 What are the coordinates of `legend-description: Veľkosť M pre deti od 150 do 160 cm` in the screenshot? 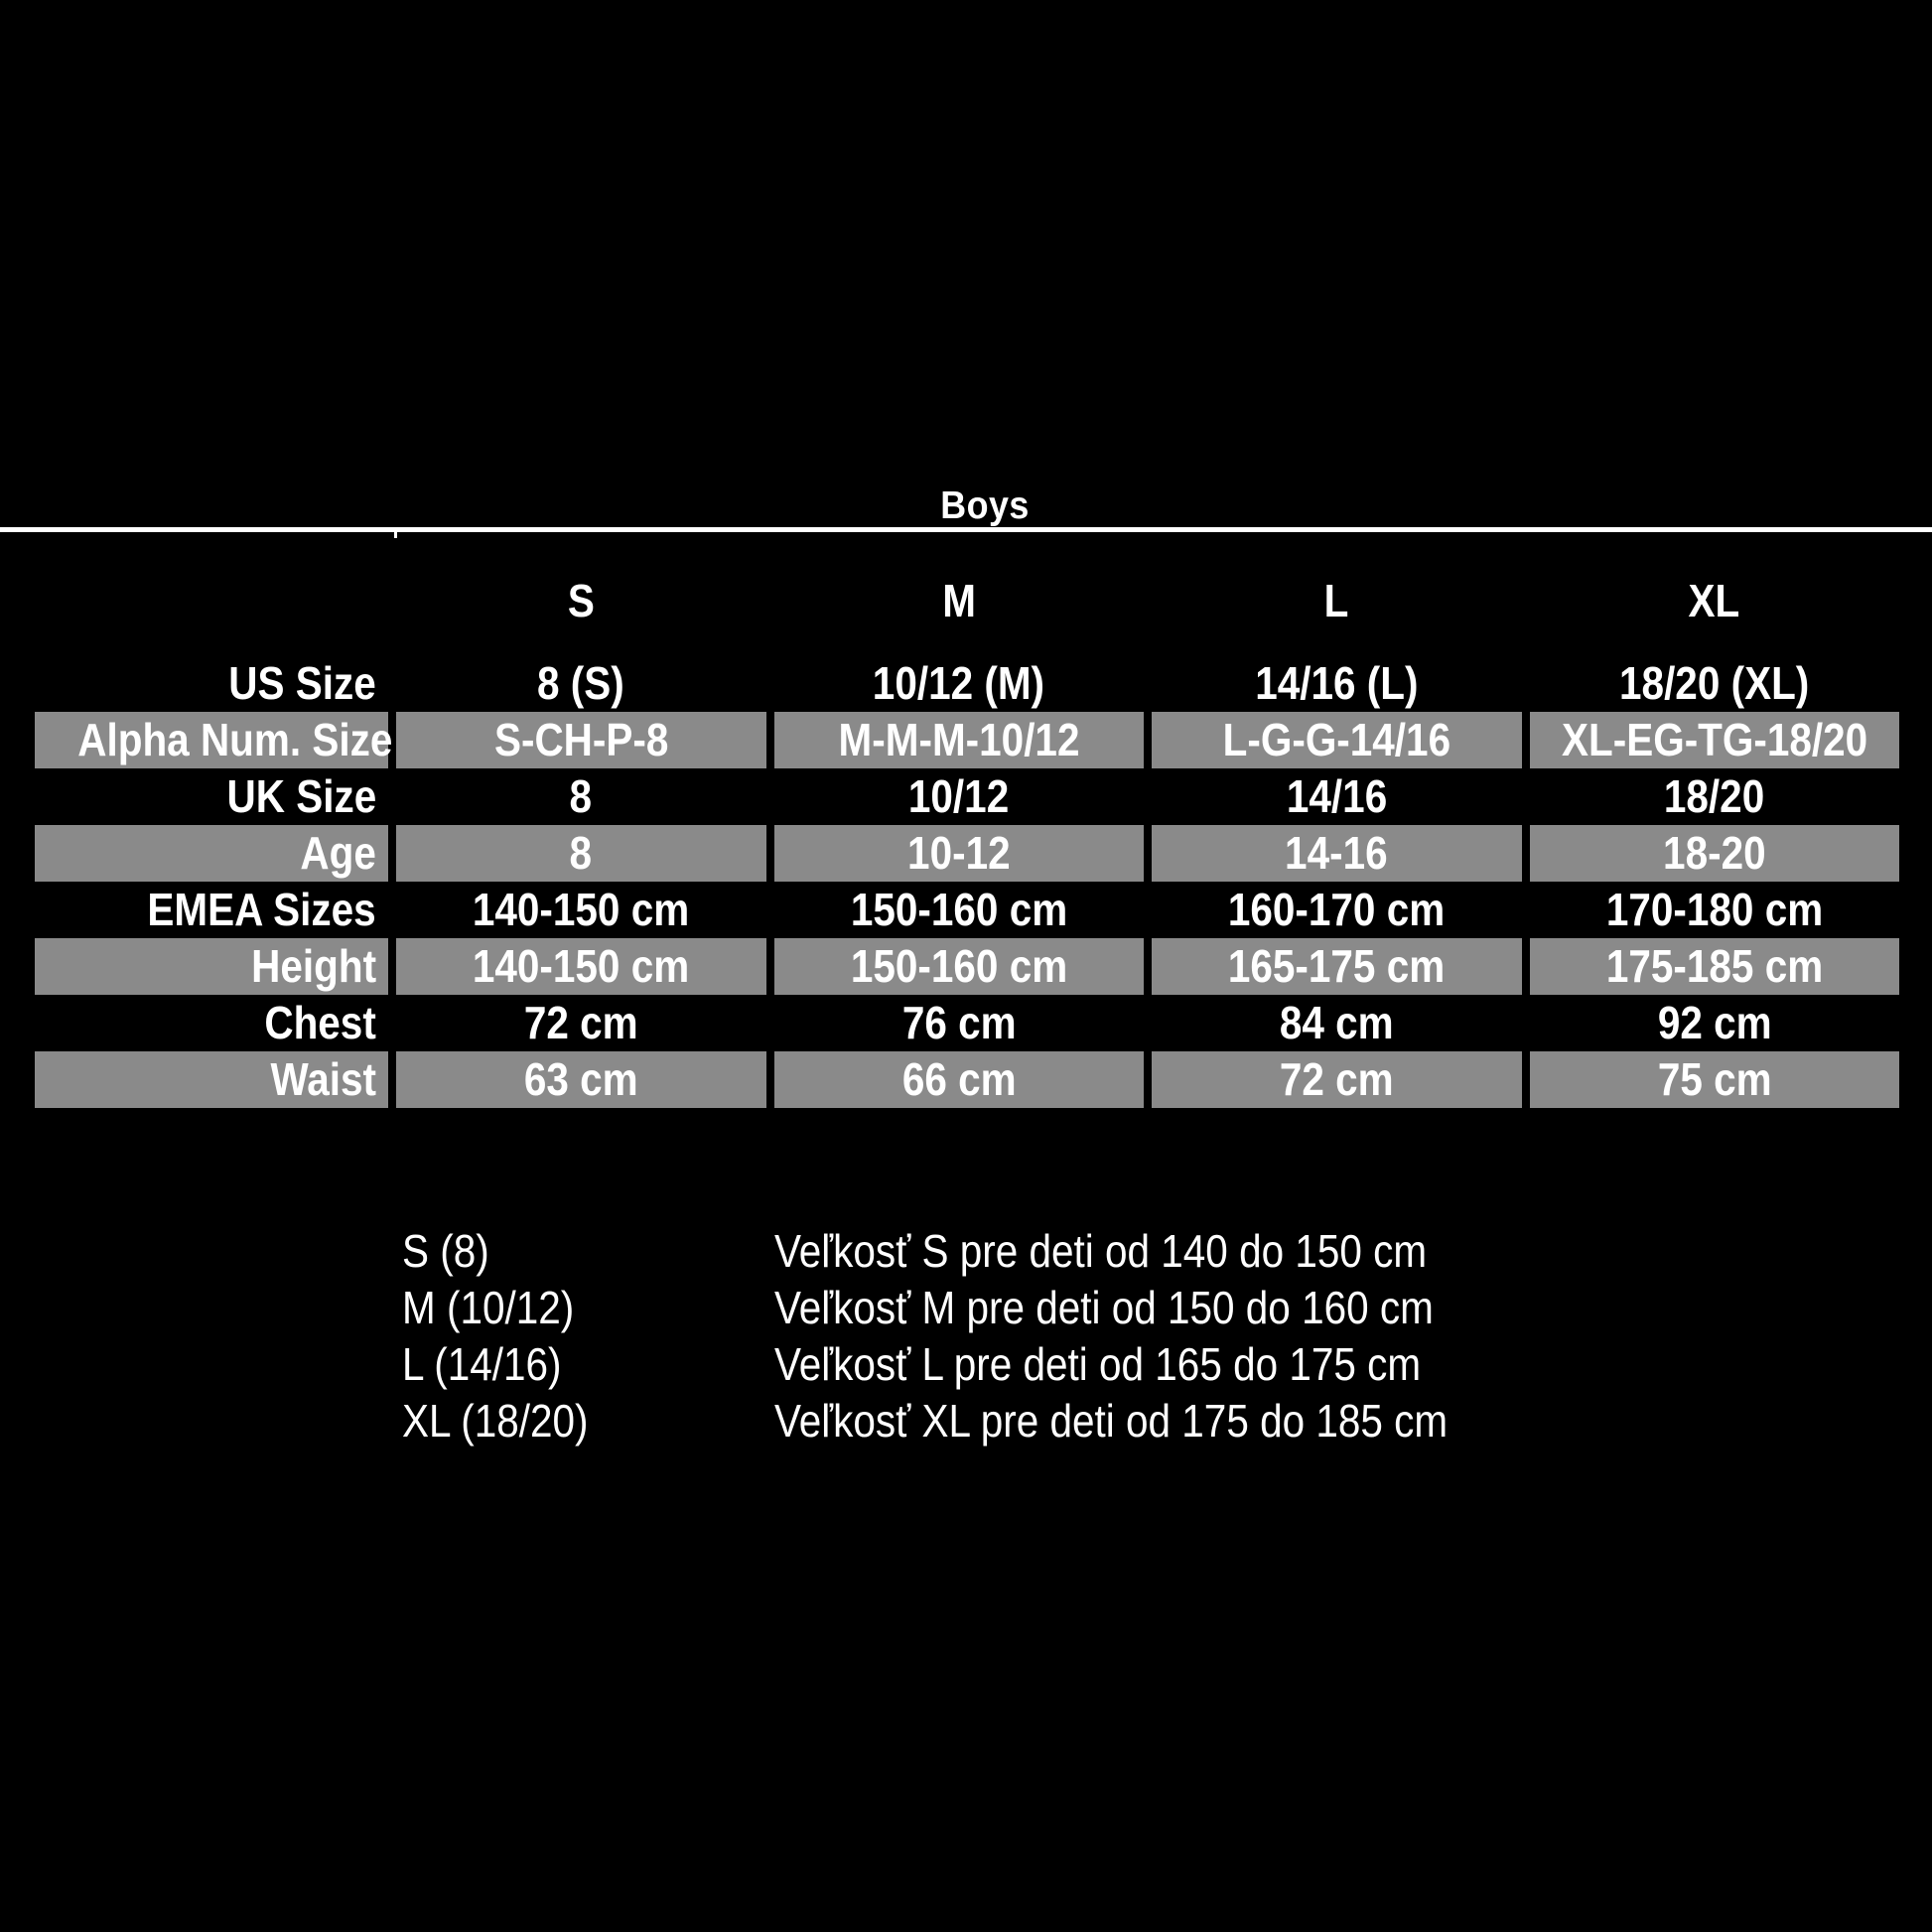 It's located at (1148, 1308).